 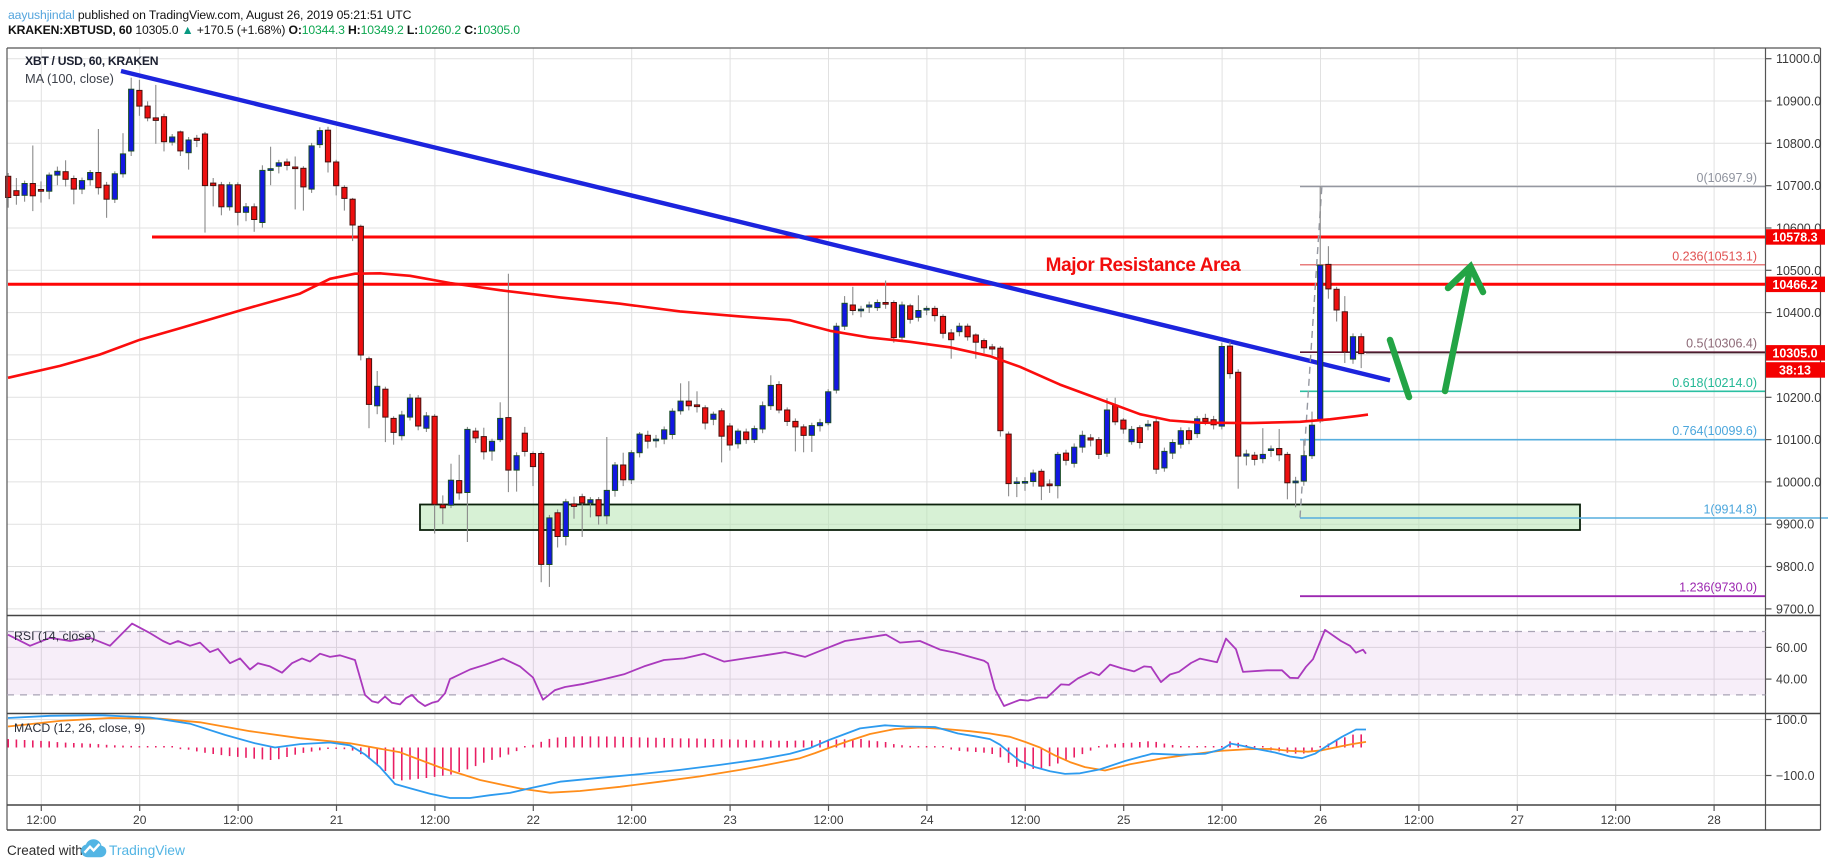 What do you see at coordinates (1798, 482) in the screenshot?
I see `svg-text: 10000.0` at bounding box center [1798, 482].